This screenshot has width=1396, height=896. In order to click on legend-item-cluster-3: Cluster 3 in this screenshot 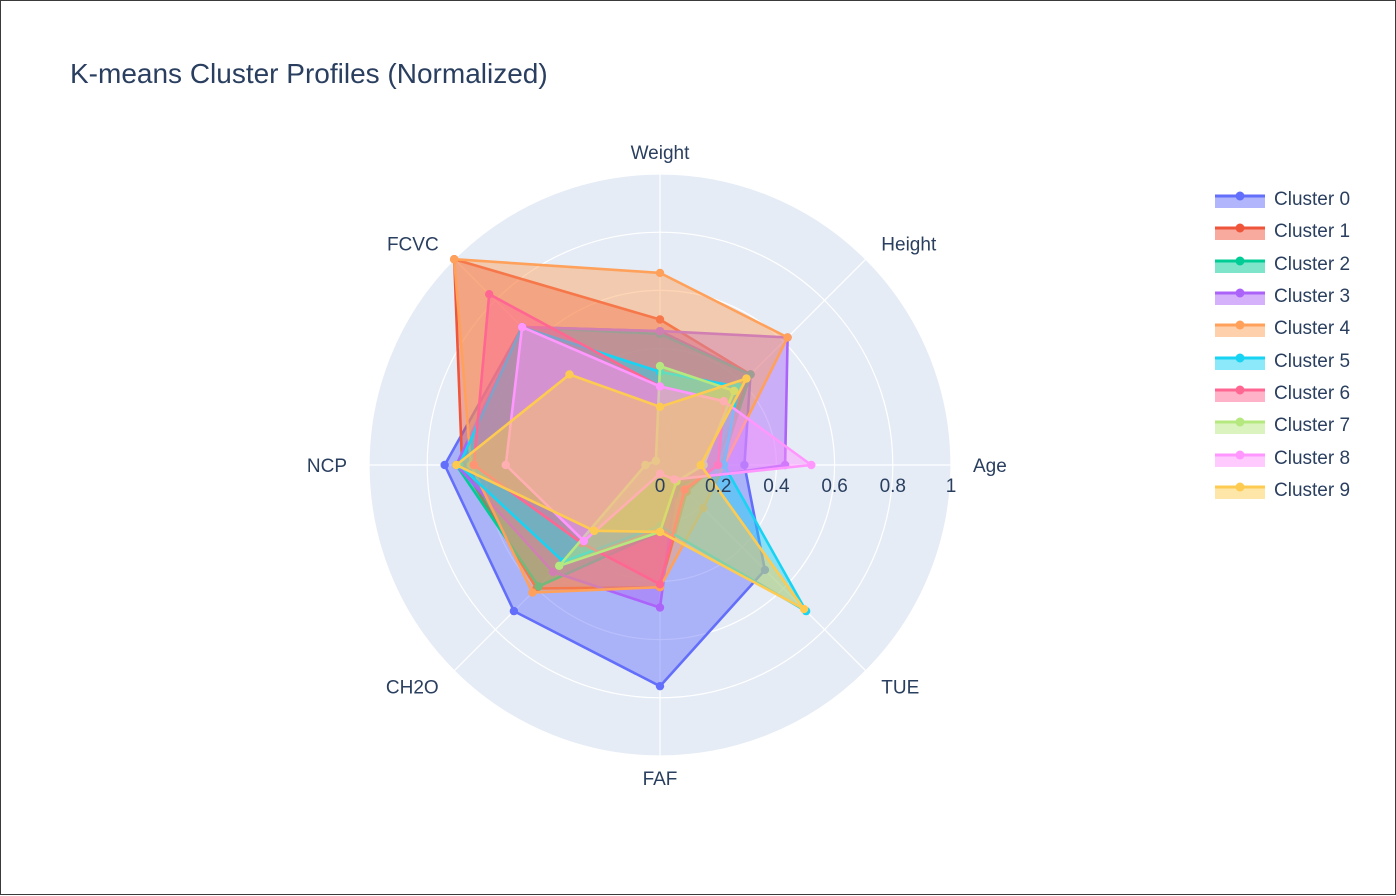, I will do `click(1282, 297)`.